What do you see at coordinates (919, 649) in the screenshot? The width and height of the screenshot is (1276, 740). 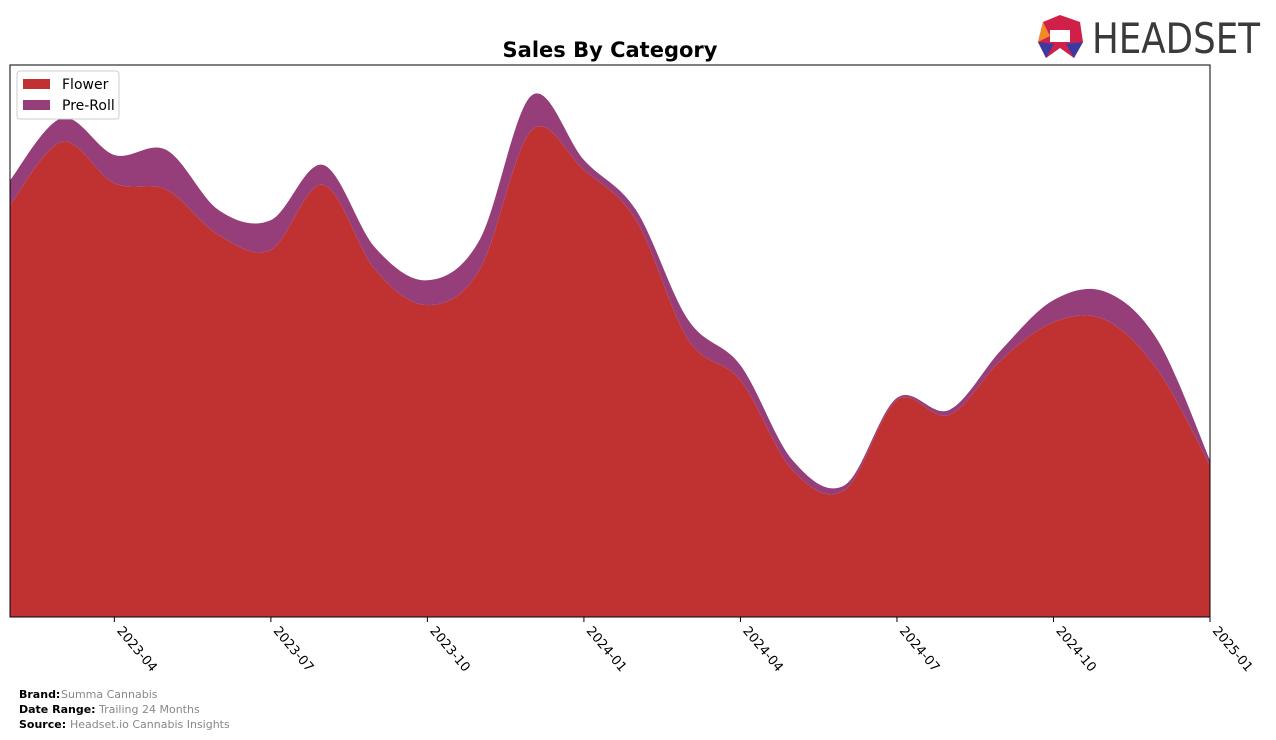 I see `x-tick-label: 2024-07` at bounding box center [919, 649].